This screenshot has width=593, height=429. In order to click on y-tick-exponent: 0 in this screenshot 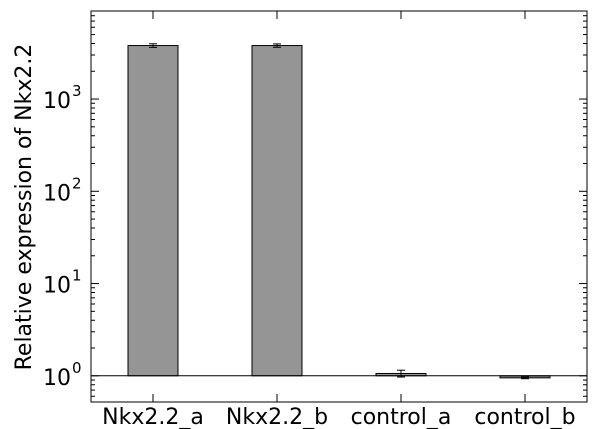, I will do `click(77, 368)`.